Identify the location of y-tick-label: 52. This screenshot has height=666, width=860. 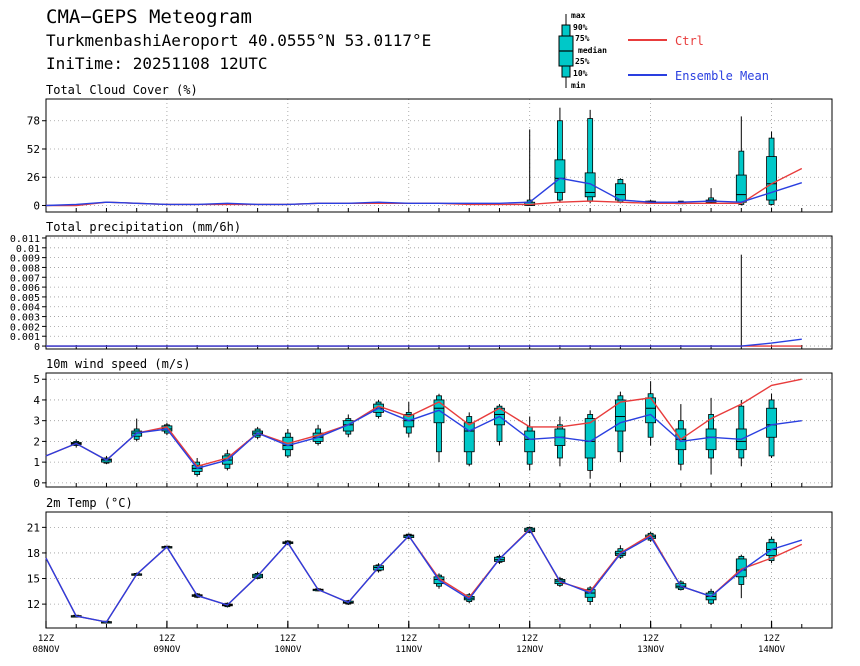
(33, 149).